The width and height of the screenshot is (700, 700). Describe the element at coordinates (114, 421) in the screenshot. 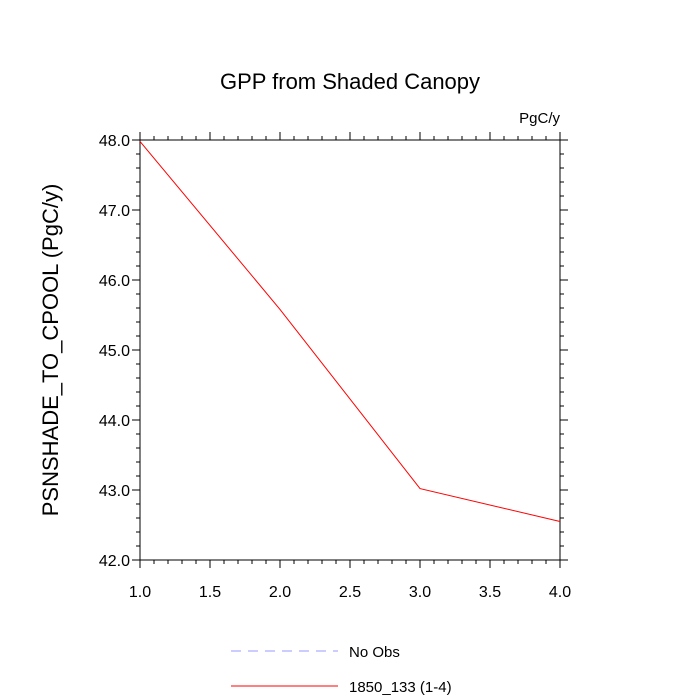

I see `y-tick-label: 44.0` at that location.